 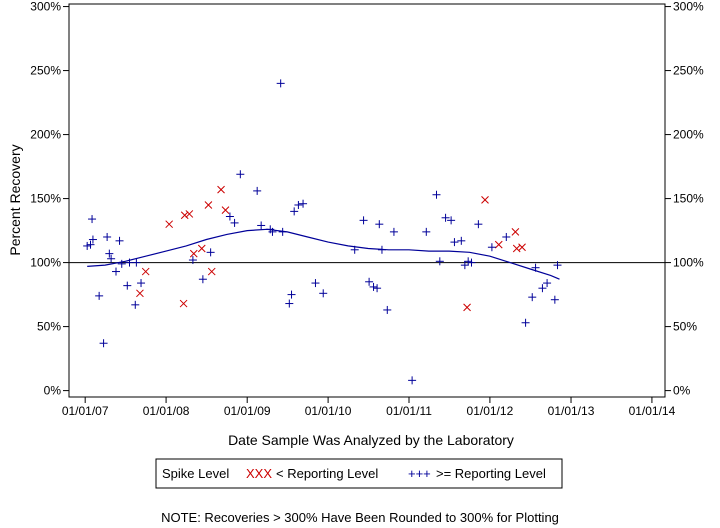 What do you see at coordinates (49, 327) in the screenshot?
I see `y-tick-label-left: 50%` at bounding box center [49, 327].